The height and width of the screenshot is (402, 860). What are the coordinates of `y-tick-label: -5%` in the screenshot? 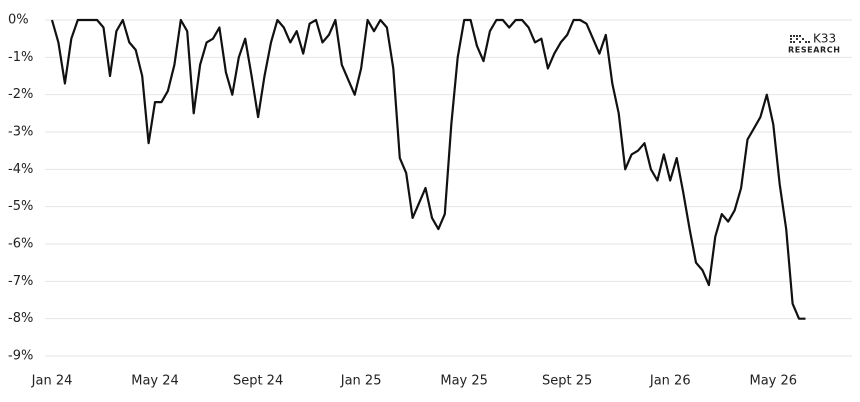 It's located at (20, 206).